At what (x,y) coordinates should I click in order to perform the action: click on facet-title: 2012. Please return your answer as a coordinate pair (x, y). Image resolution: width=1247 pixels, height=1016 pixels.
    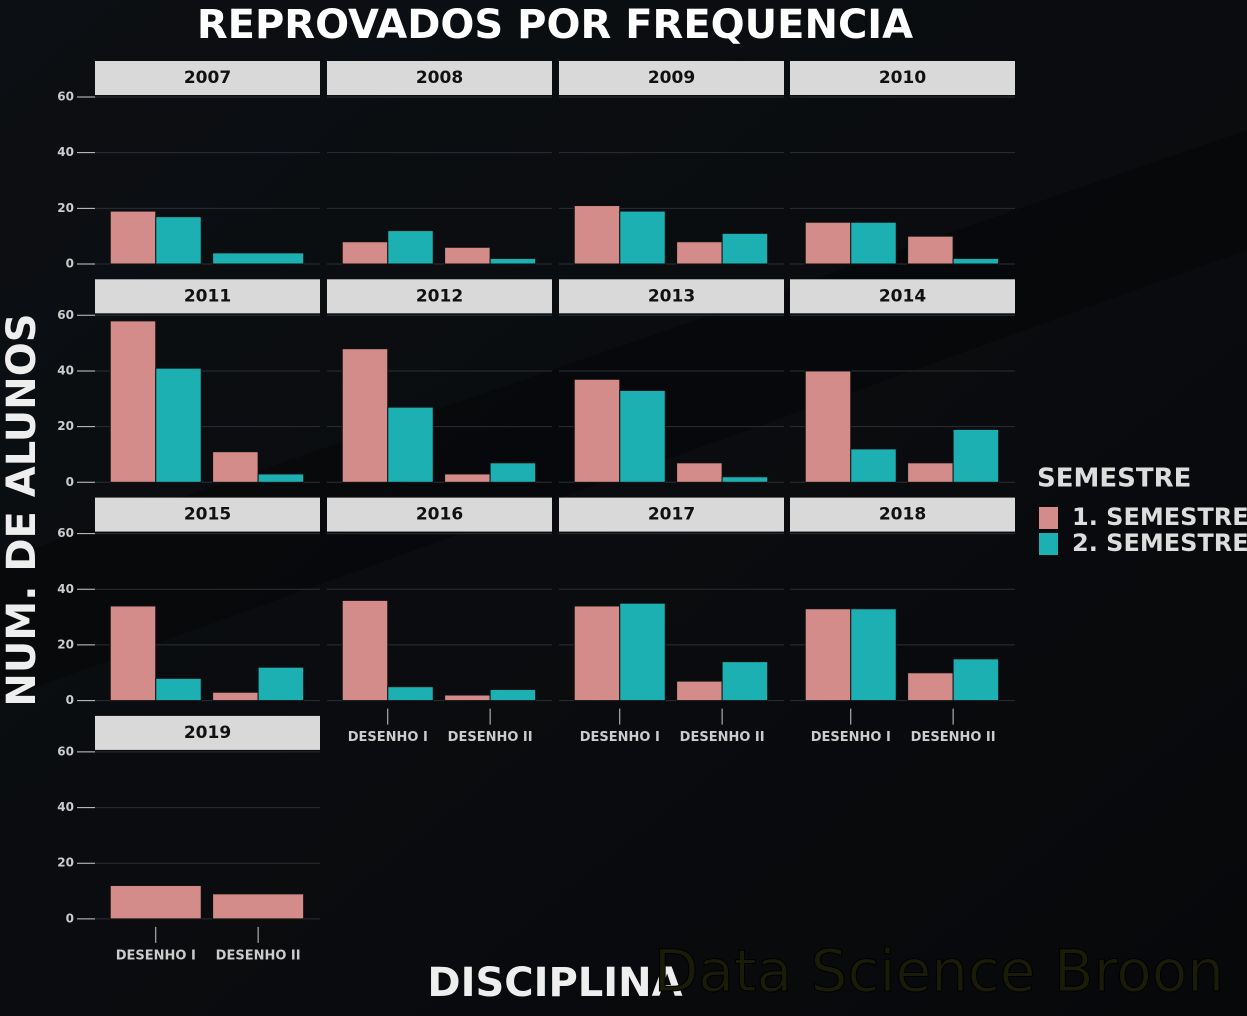
    Looking at the image, I should click on (439, 296).